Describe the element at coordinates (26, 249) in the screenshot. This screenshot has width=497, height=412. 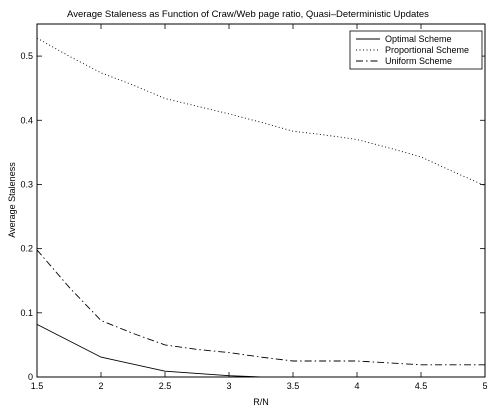
I see `y-tick-label-2: 0.2` at that location.